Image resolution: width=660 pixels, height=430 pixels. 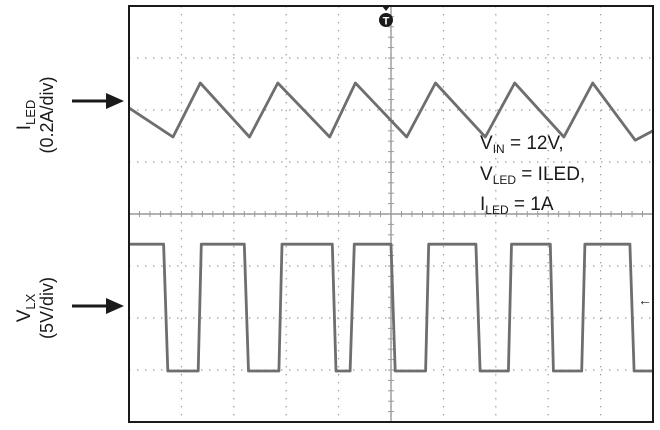 What do you see at coordinates (98, 101) in the screenshot?
I see `top-channel-arrow` at bounding box center [98, 101].